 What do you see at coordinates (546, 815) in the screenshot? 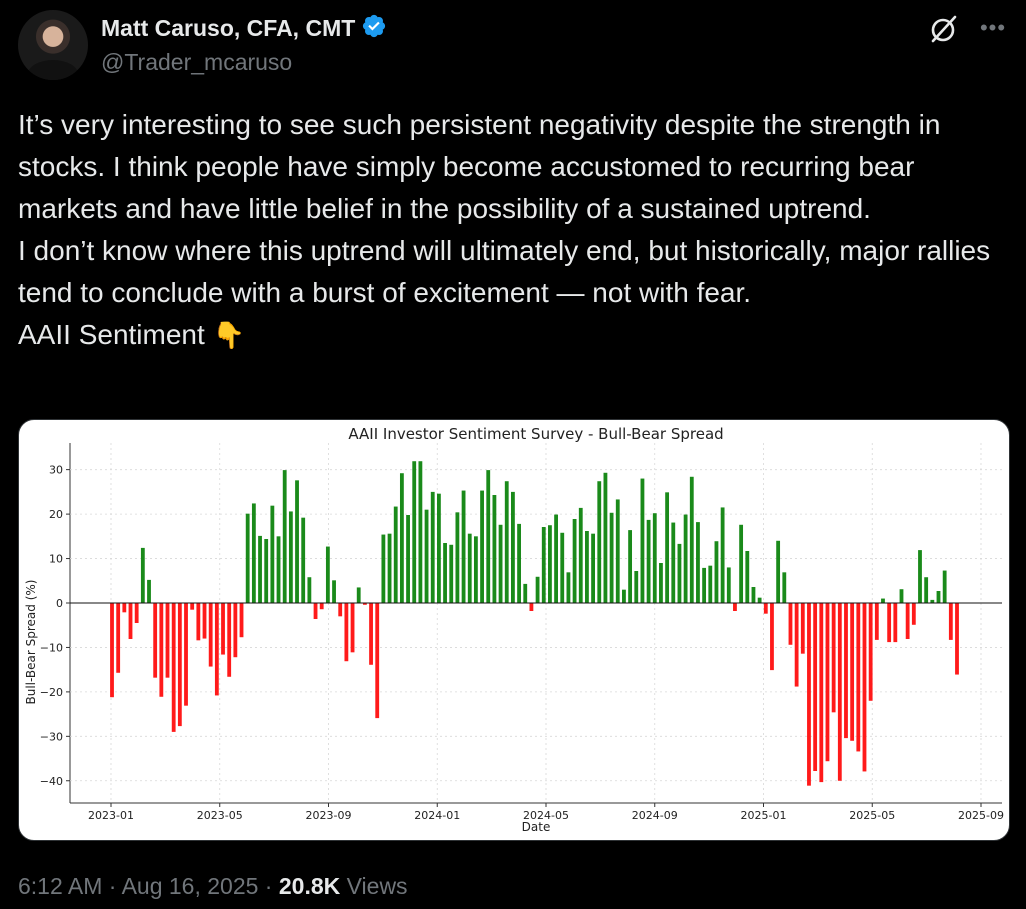
I see `x-tick-label: 2024-05` at bounding box center [546, 815].